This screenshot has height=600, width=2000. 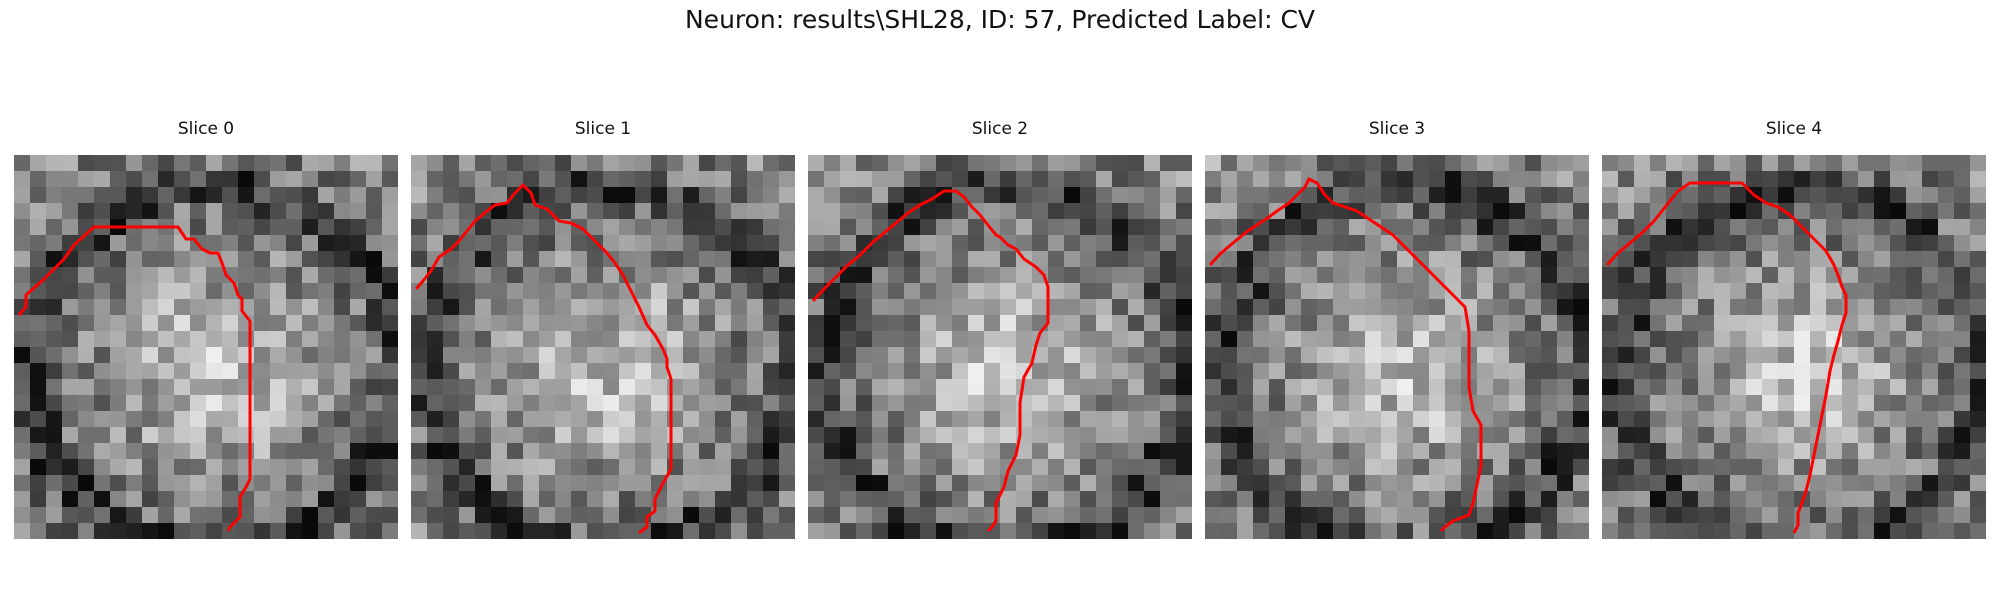 I want to click on slice-title-1: Slice 1, so click(x=603, y=129).